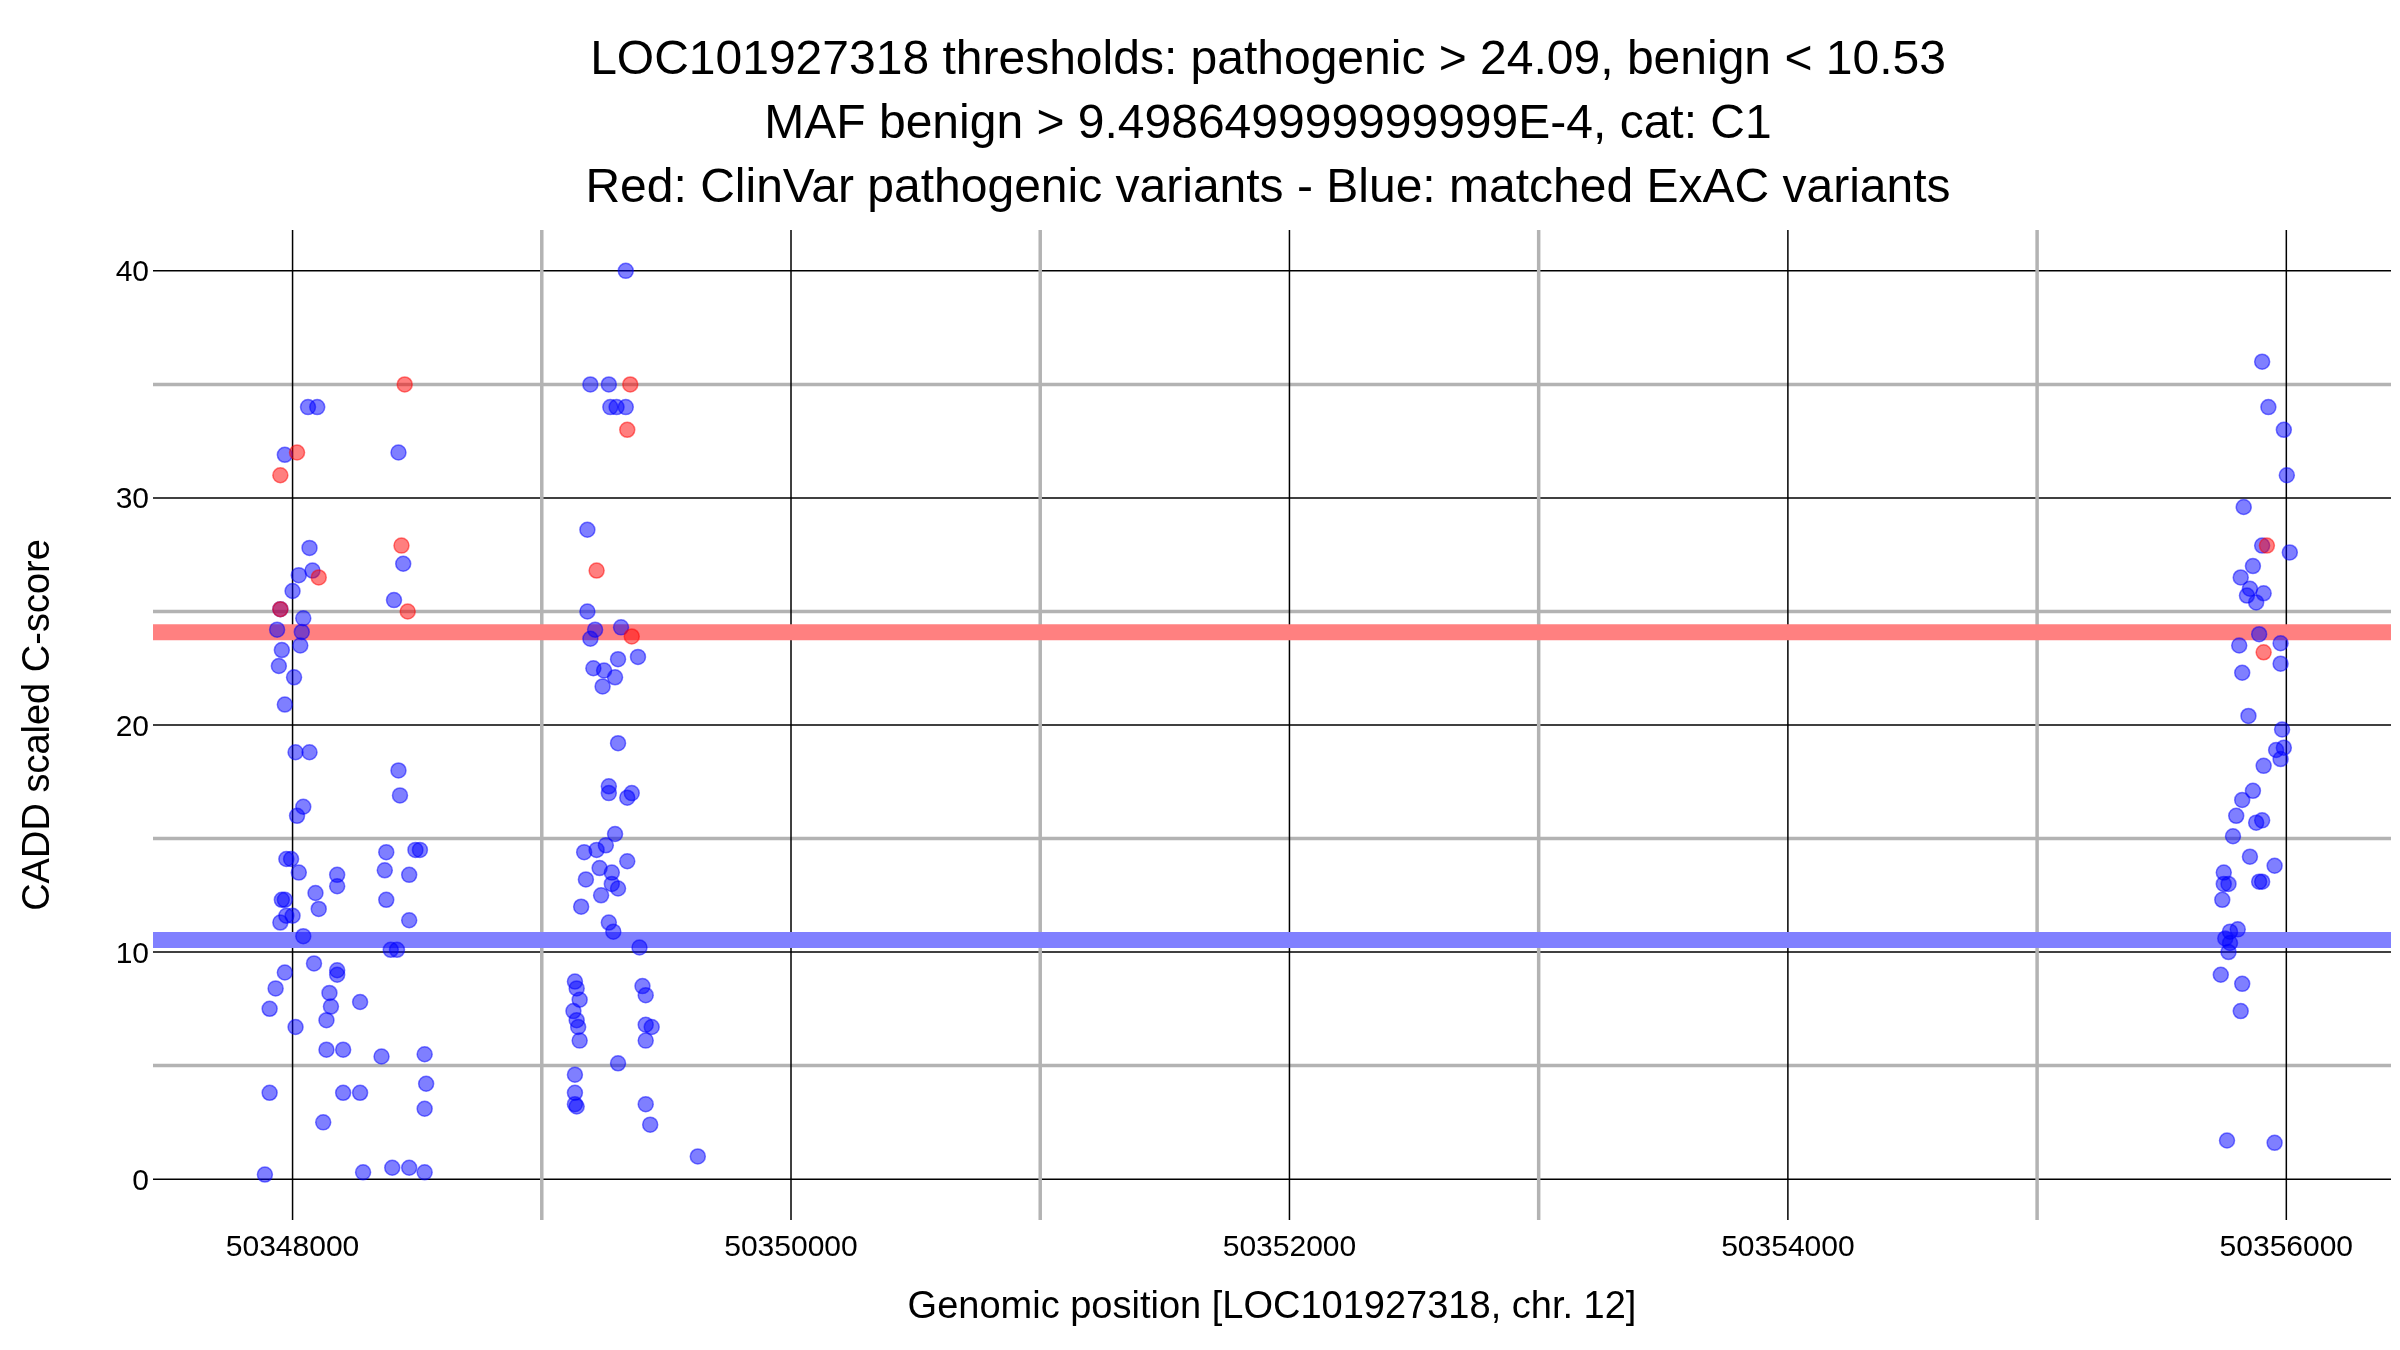  What do you see at coordinates (132, 725) in the screenshot?
I see `y-tick-label: 20` at bounding box center [132, 725].